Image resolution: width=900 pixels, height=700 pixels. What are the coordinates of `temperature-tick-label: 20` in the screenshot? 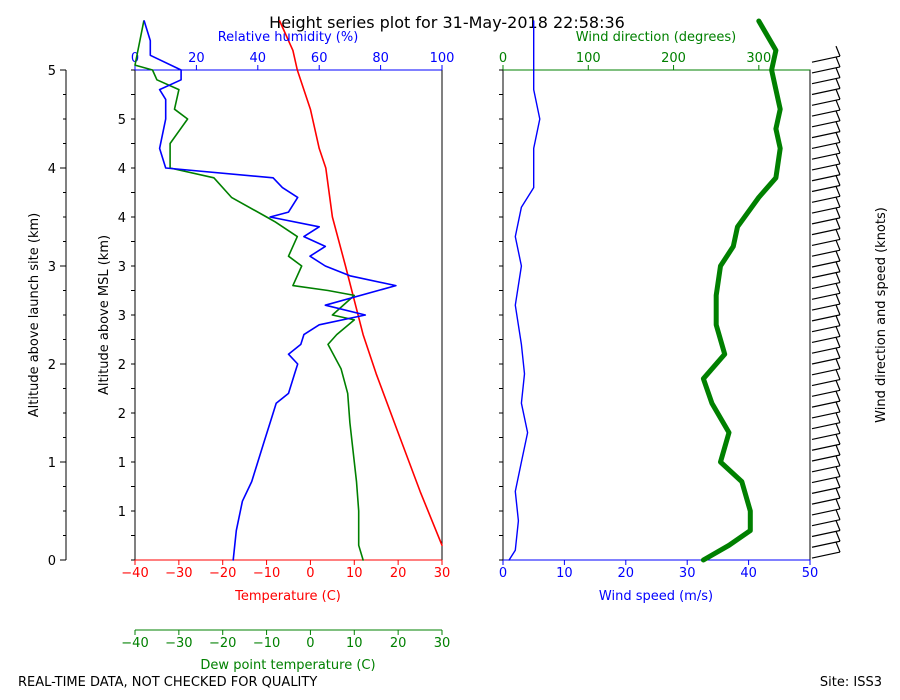 It's located at (398, 573).